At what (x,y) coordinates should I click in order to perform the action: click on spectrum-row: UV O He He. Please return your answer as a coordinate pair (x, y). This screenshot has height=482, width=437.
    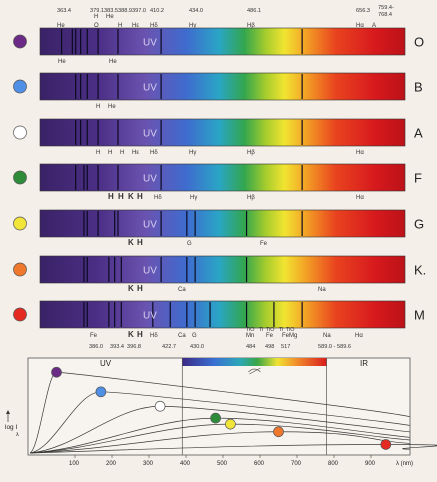
    Looking at the image, I should click on (218, 46).